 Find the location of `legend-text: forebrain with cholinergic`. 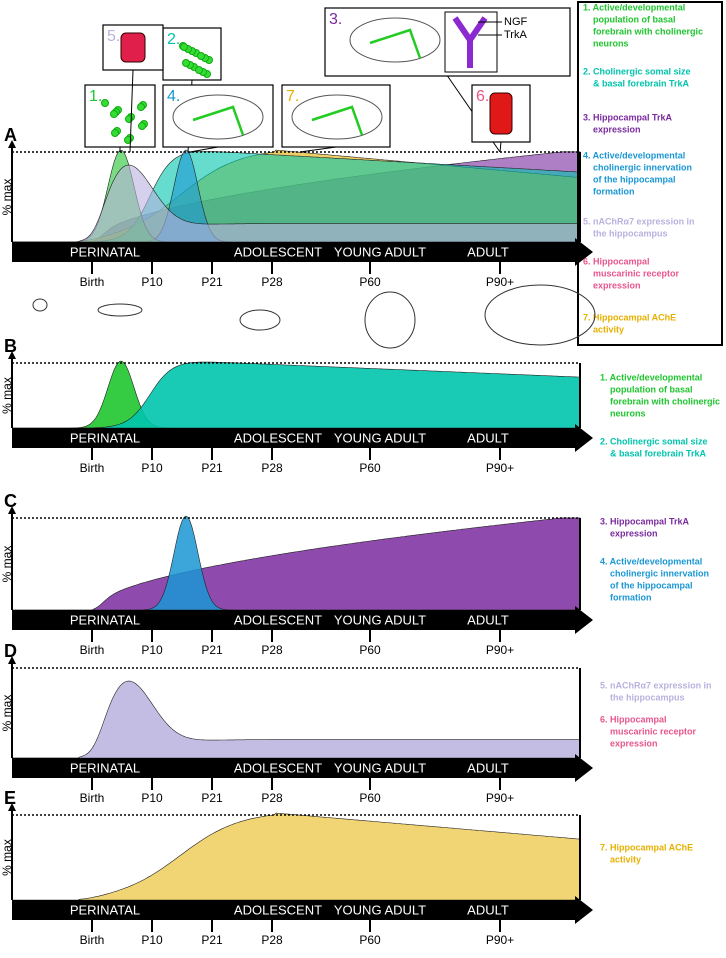

legend-text: forebrain with cholinergic is located at coordinates (665, 401).